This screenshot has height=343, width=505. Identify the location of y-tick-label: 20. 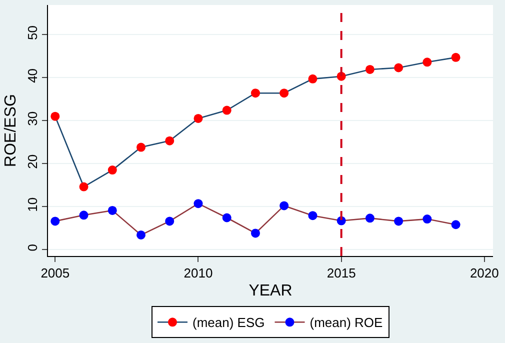
(32, 161).